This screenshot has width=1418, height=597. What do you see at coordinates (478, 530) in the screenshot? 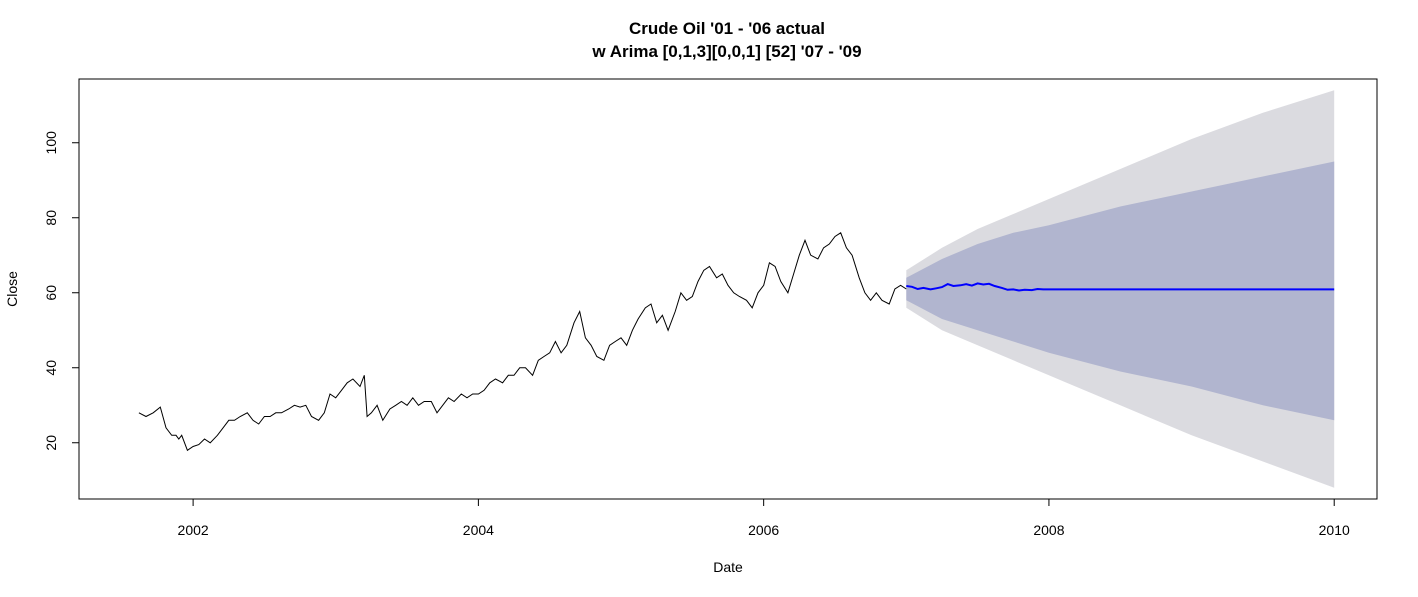
I see `x-tick-label: 2004` at bounding box center [478, 530].